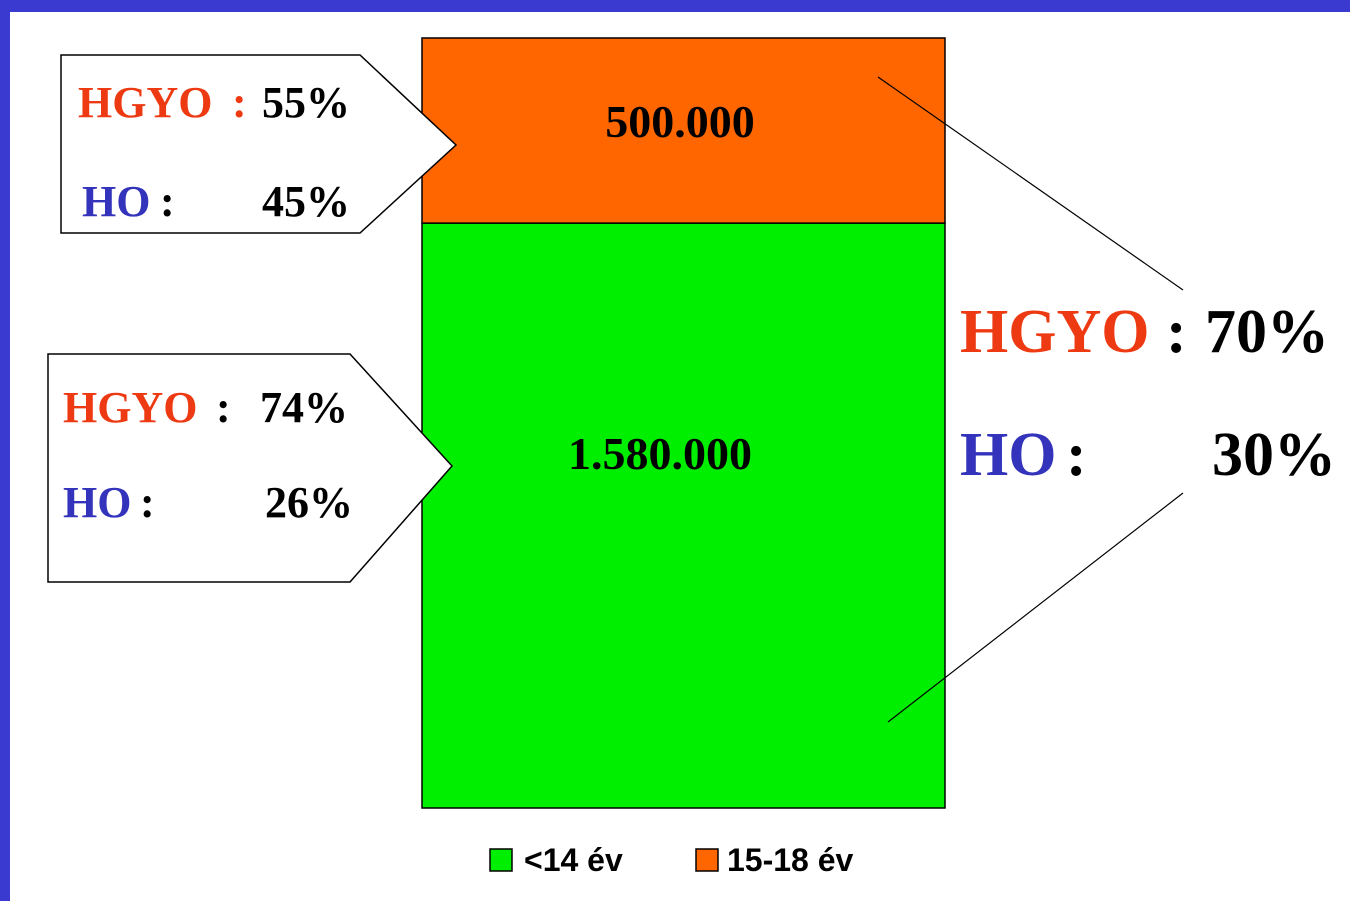 The width and height of the screenshot is (1350, 901). What do you see at coordinates (680, 121) in the screenshot?
I see `bar-value-label-15-18: 500.000` at bounding box center [680, 121].